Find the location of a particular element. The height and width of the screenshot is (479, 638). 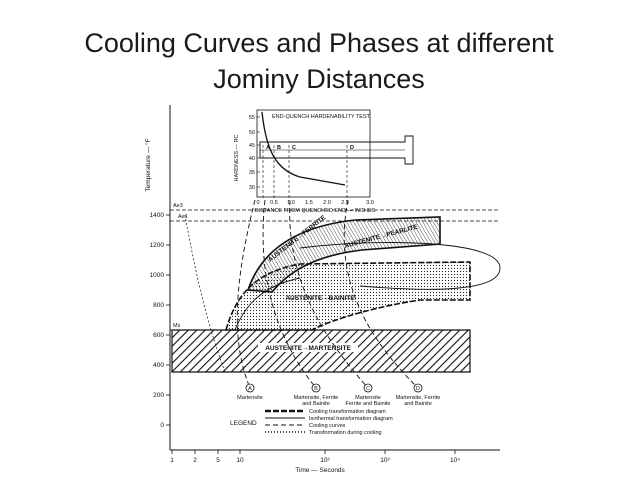

y-tick-label: 800 is located at coordinates (158, 305).